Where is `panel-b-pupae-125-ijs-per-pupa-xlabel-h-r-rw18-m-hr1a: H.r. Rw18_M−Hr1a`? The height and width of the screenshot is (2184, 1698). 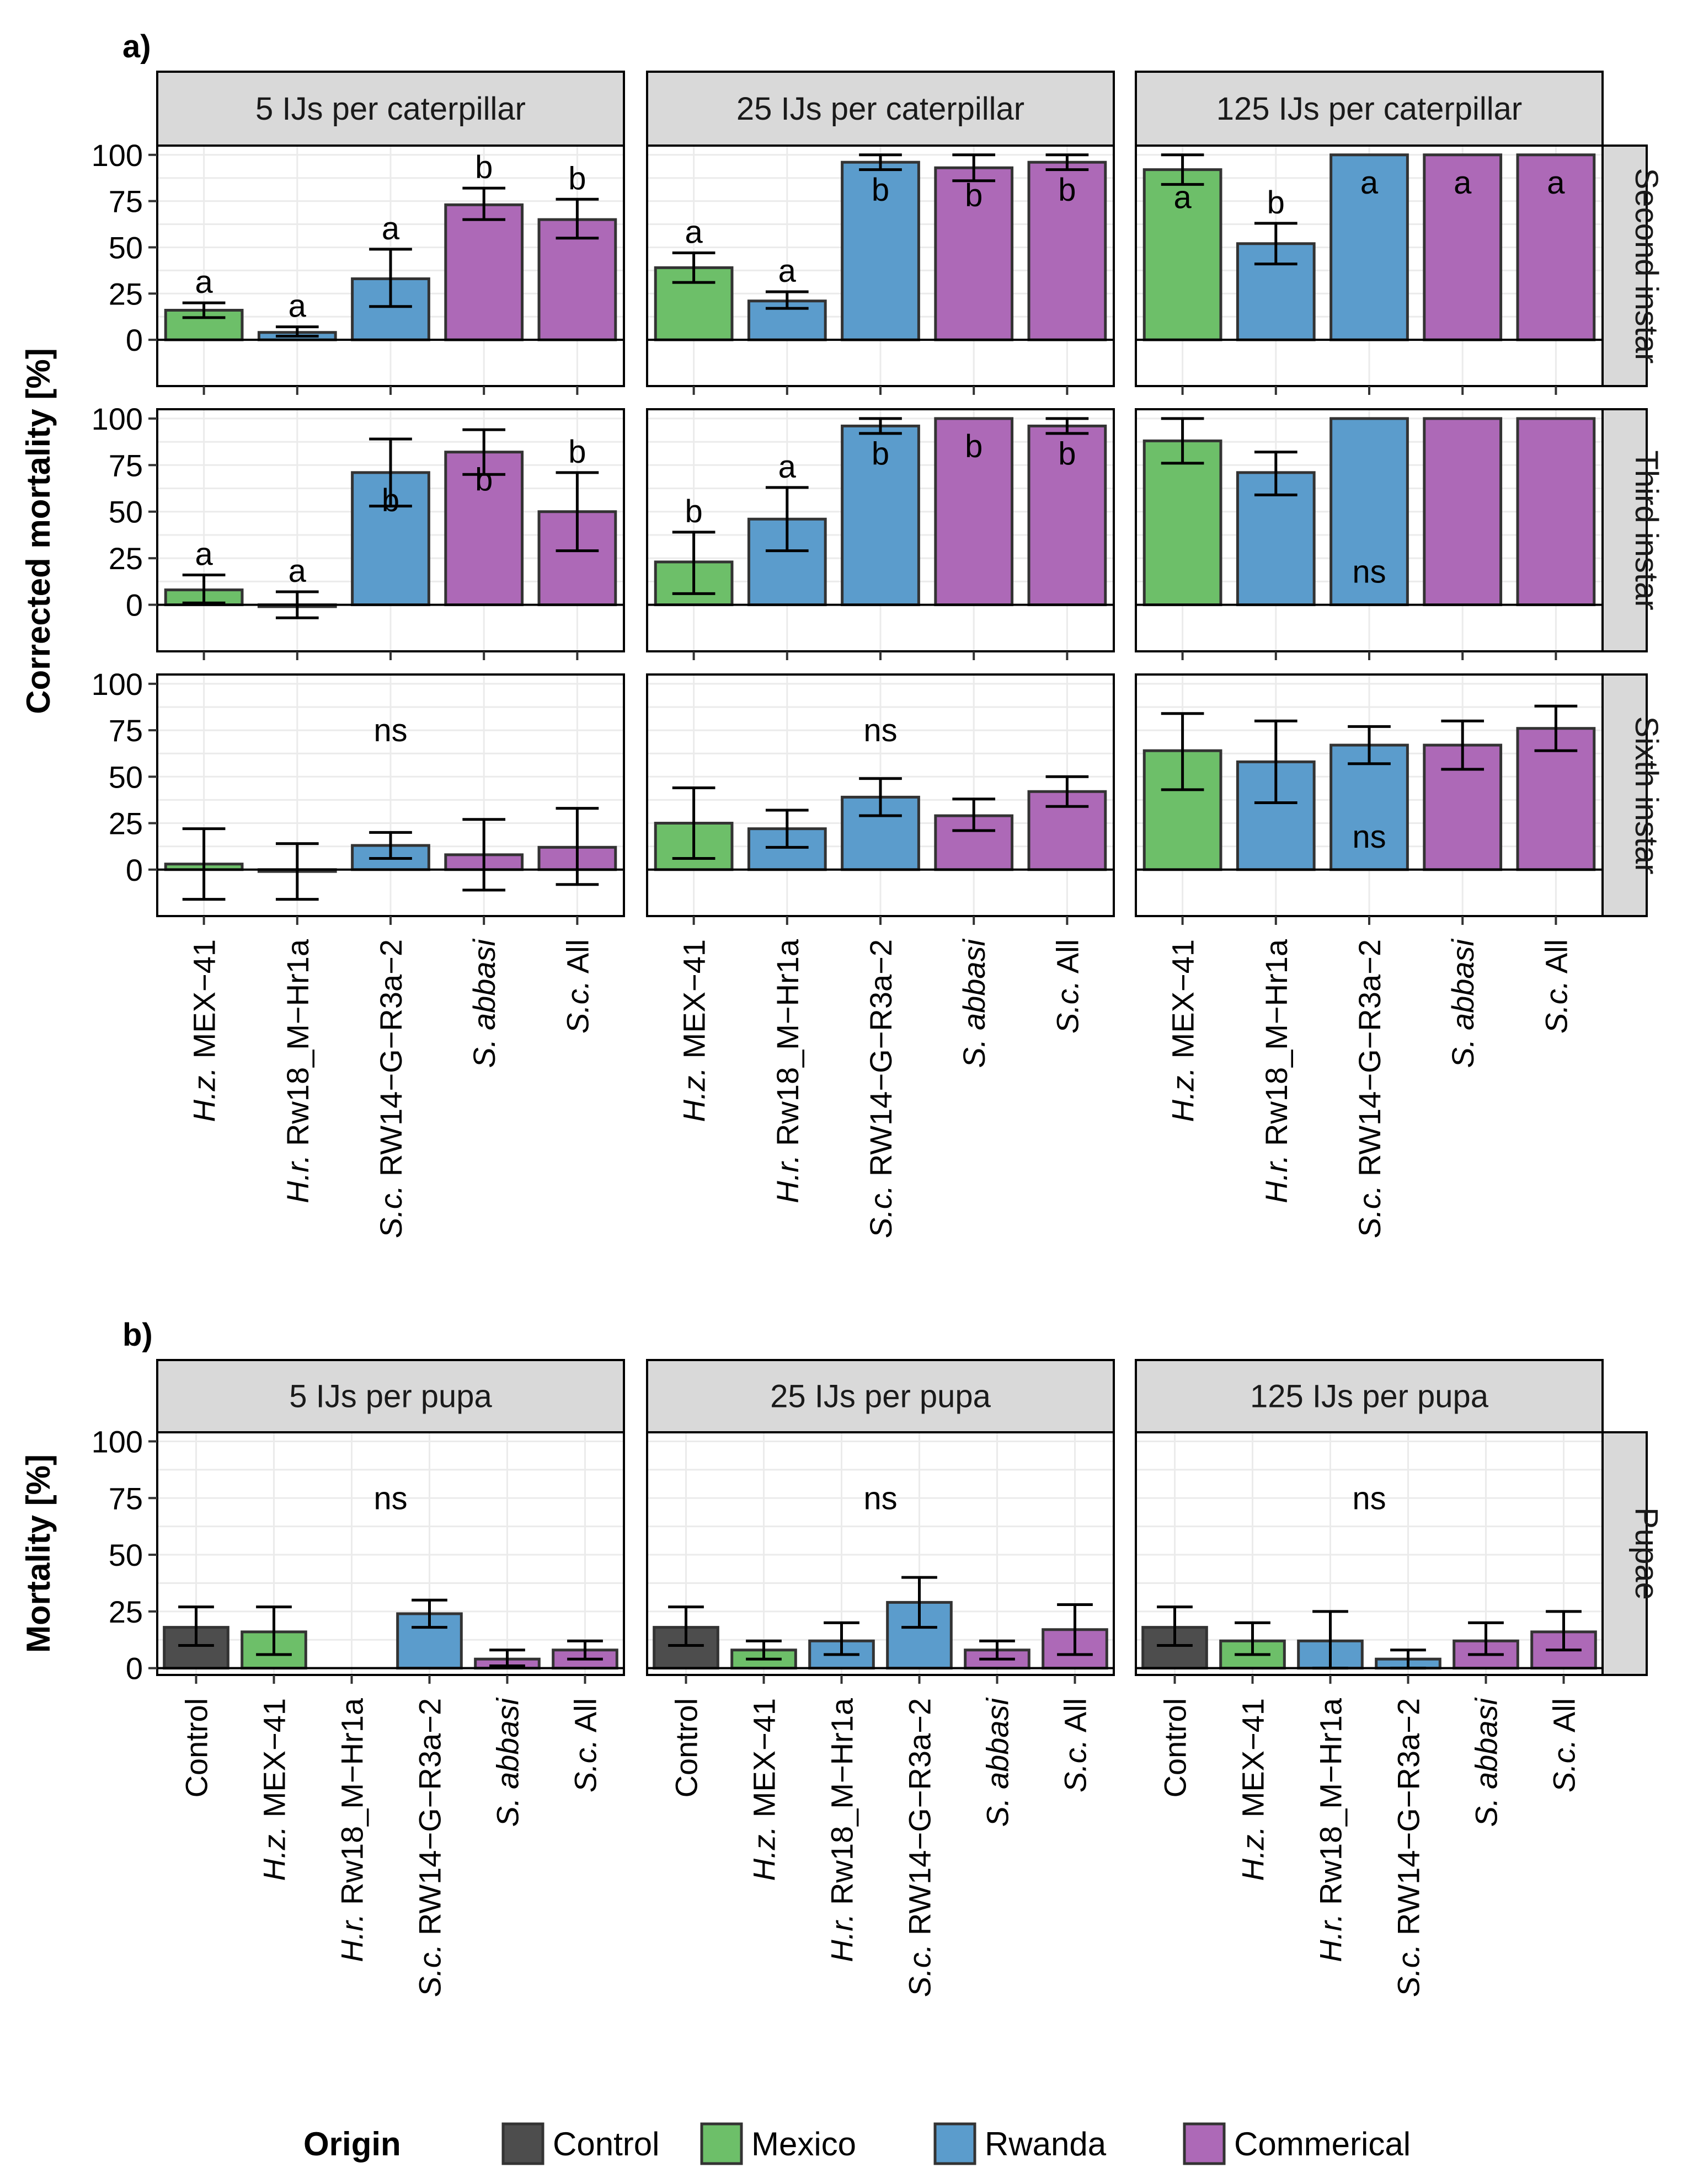 panel-b-pupae-125-ijs-per-pupa-xlabel-h-r-rw18-m-hr1a: H.r. Rw18_M−Hr1a is located at coordinates (1330, 1830).